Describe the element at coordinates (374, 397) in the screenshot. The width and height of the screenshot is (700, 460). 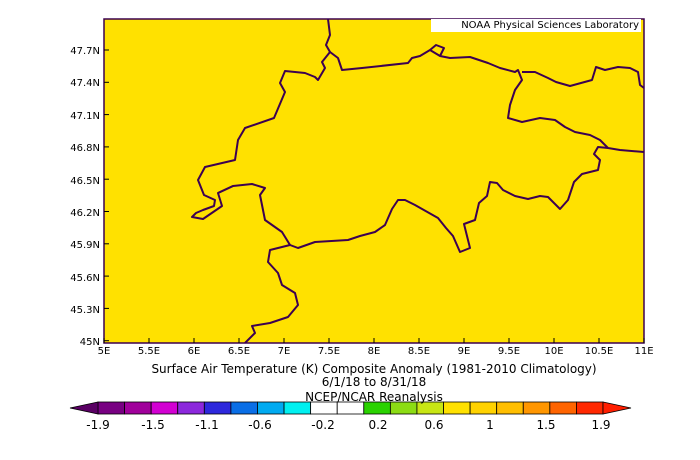
I see `map-source: NCEP/NCAR Reanalysis` at that location.